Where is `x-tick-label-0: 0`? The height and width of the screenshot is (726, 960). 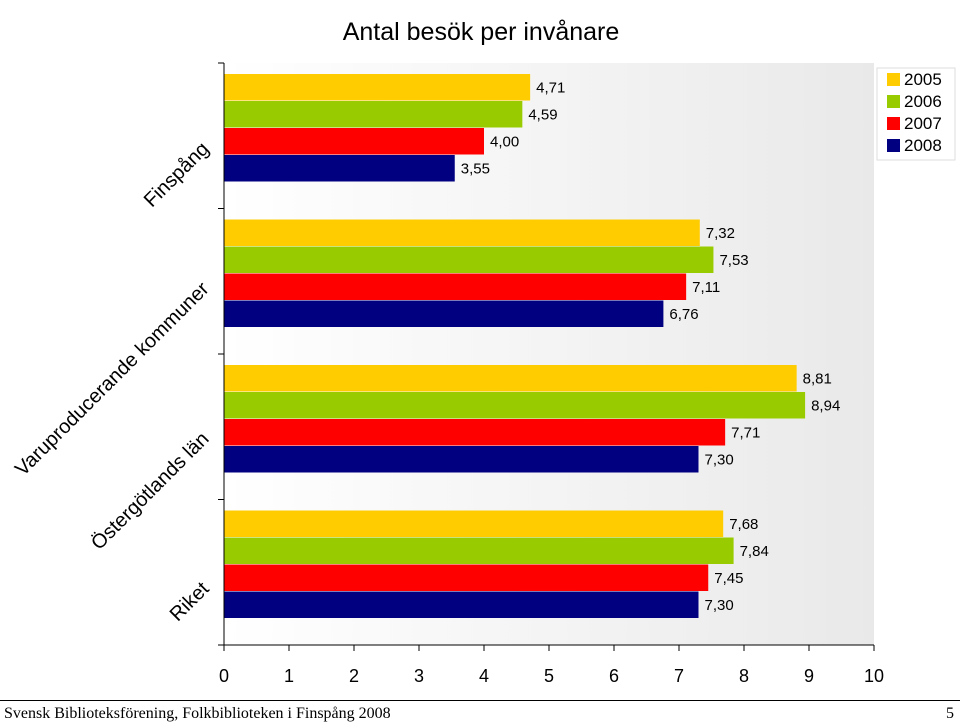 x-tick-label-0: 0 is located at coordinates (224, 676).